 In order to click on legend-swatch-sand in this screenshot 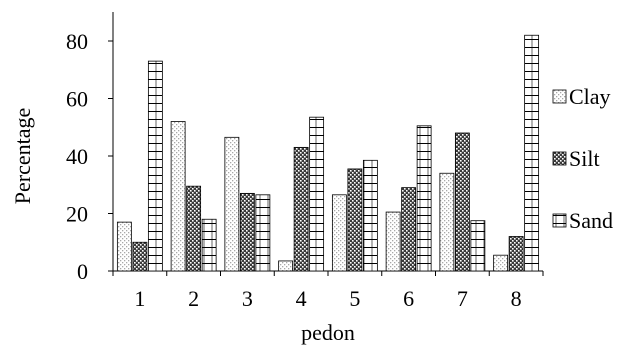, I will do `click(559, 220)`.